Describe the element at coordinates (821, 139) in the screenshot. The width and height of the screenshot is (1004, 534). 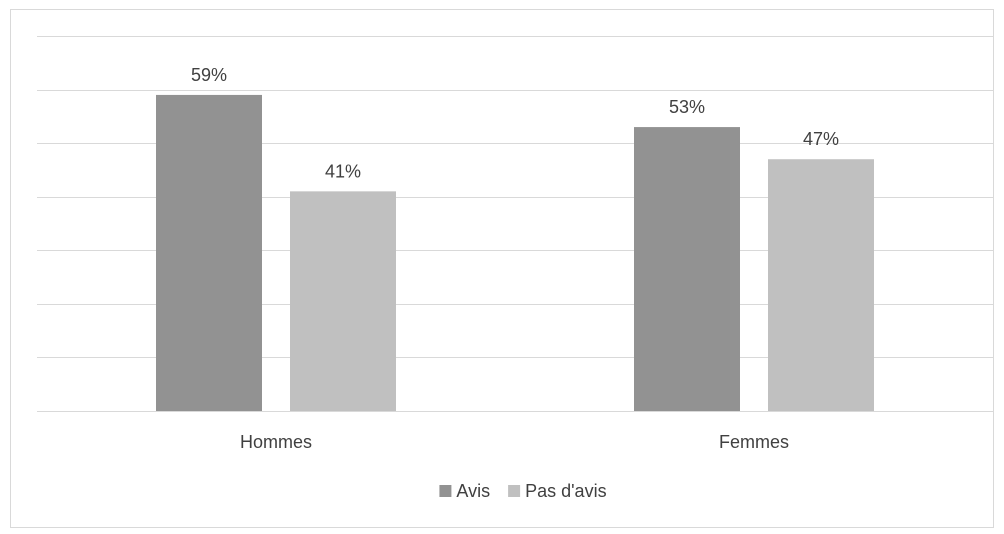
I see `data-label: 47%` at that location.